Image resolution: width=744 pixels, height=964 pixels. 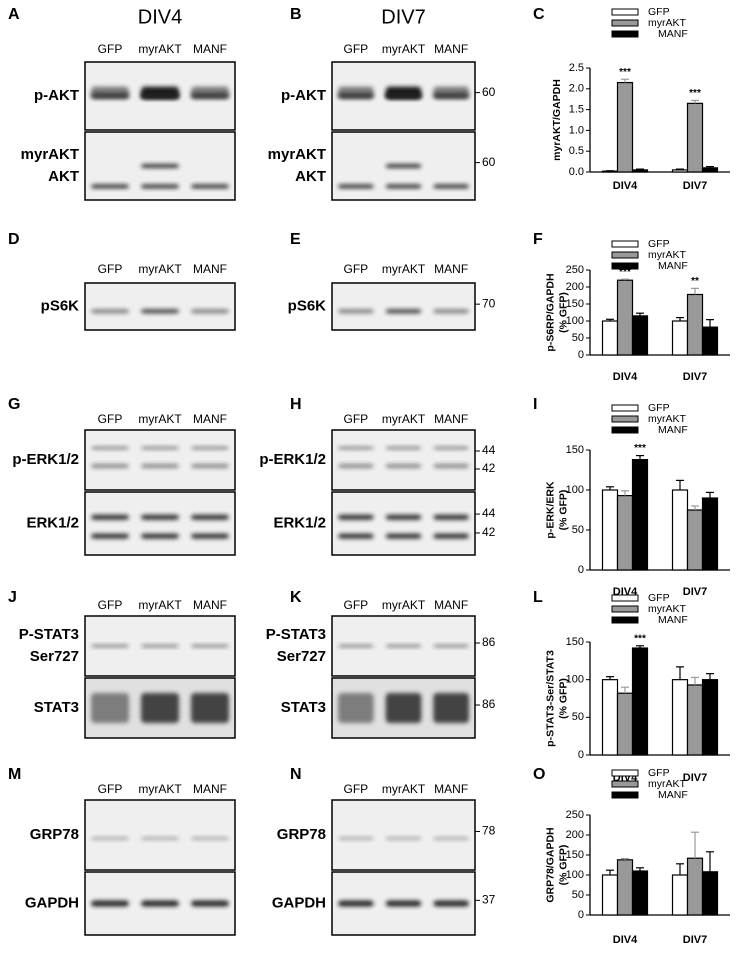 I want to click on y-axis-label: p-STAT3-Ser/STAT3, so click(x=550, y=698).